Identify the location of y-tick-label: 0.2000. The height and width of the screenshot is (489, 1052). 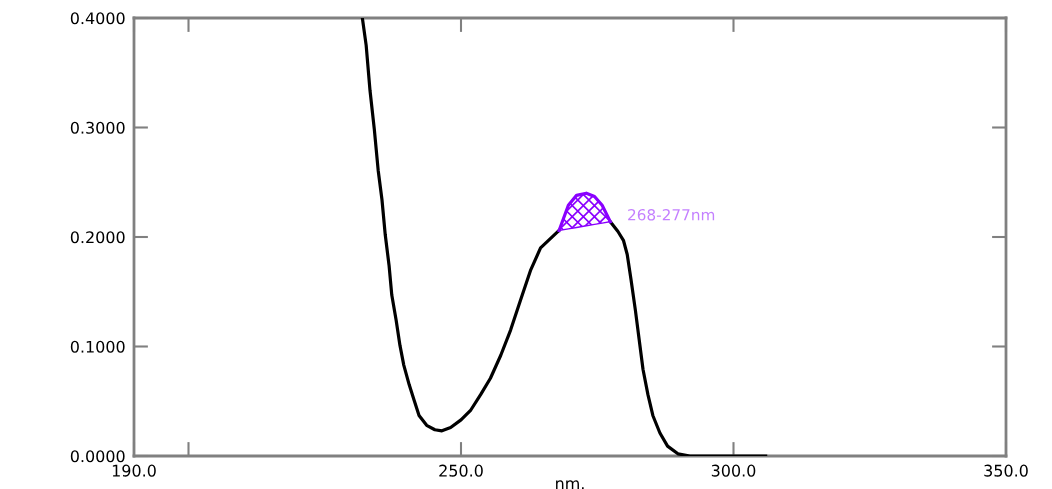
(97, 237).